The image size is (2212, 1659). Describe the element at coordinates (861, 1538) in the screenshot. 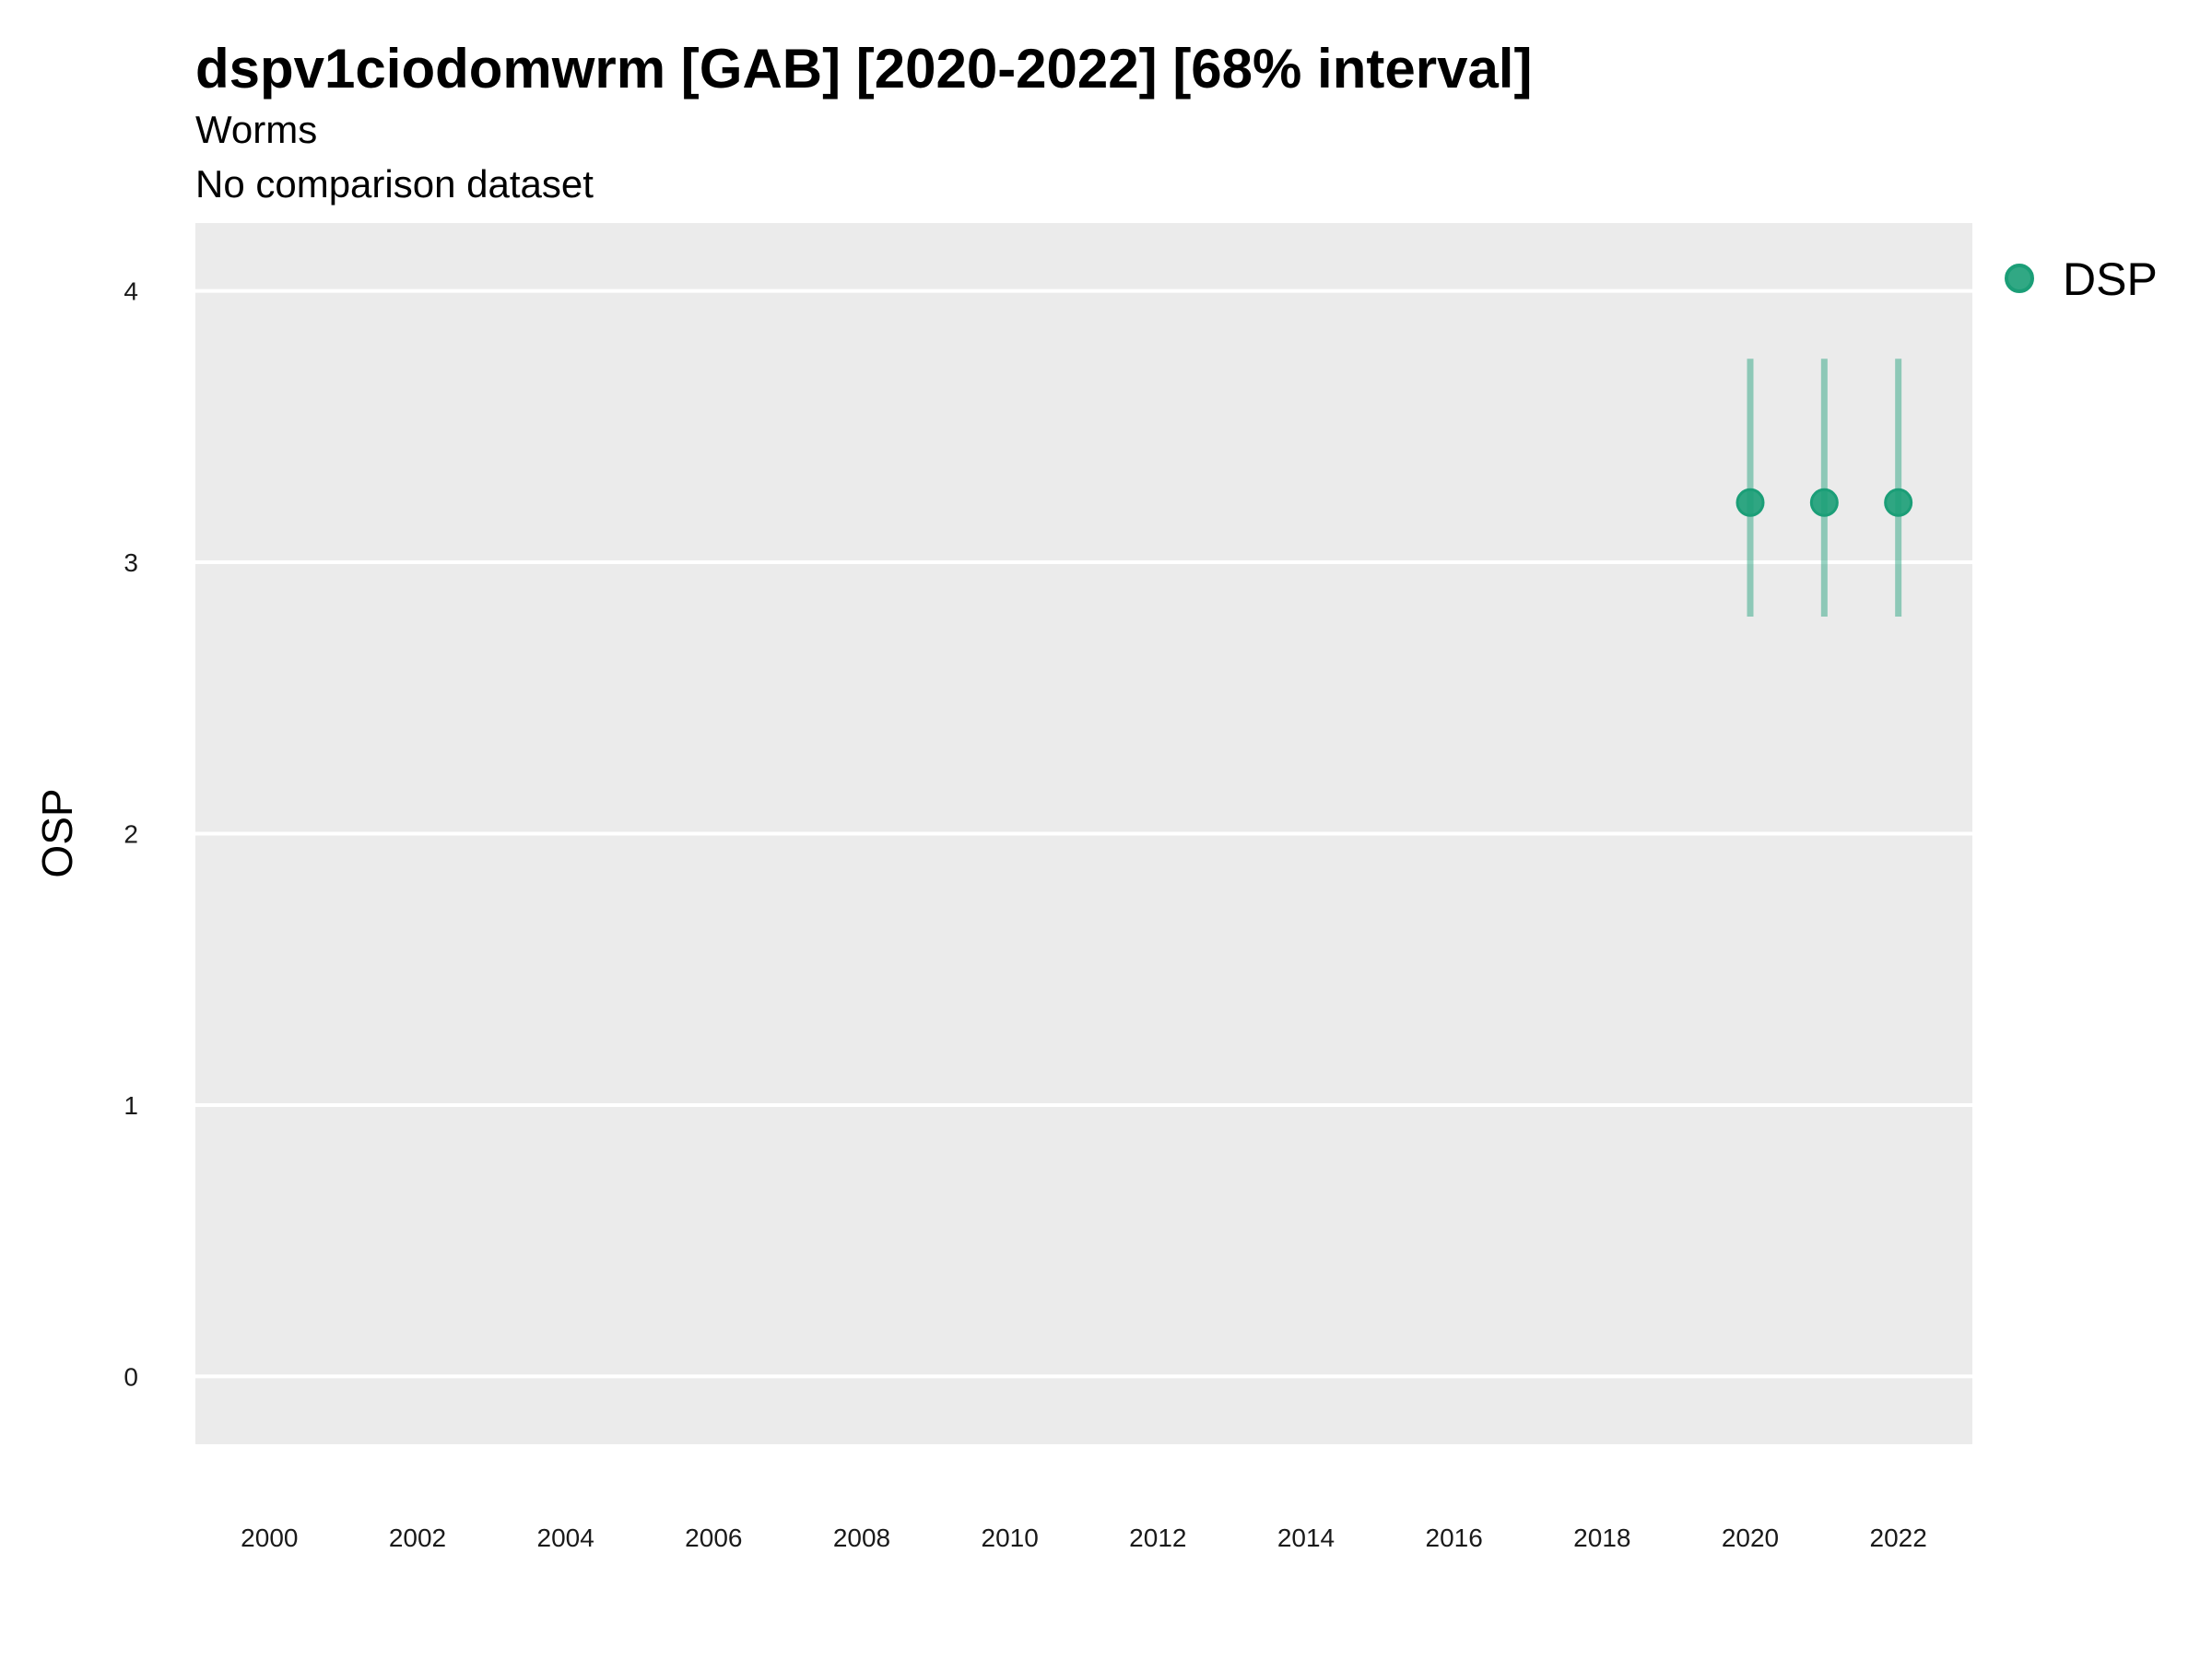

I see `x-tick-label: 2008` at that location.